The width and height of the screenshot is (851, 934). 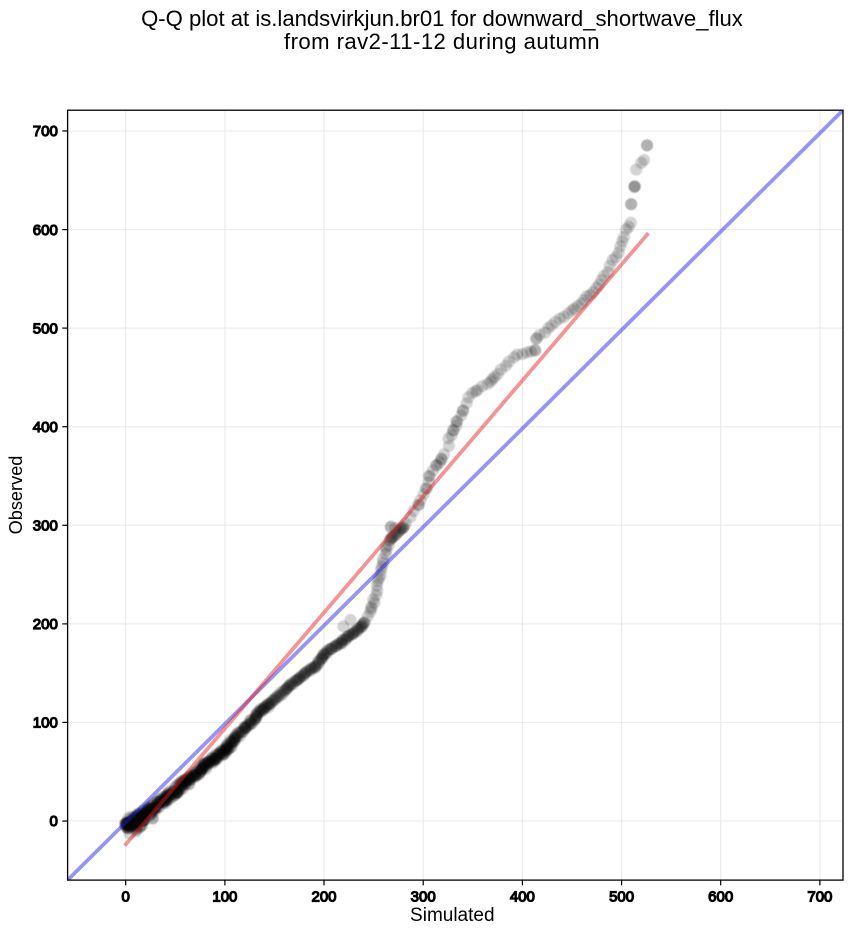 I want to click on svg-text: from rav2-11-12 during autumn, so click(x=442, y=41).